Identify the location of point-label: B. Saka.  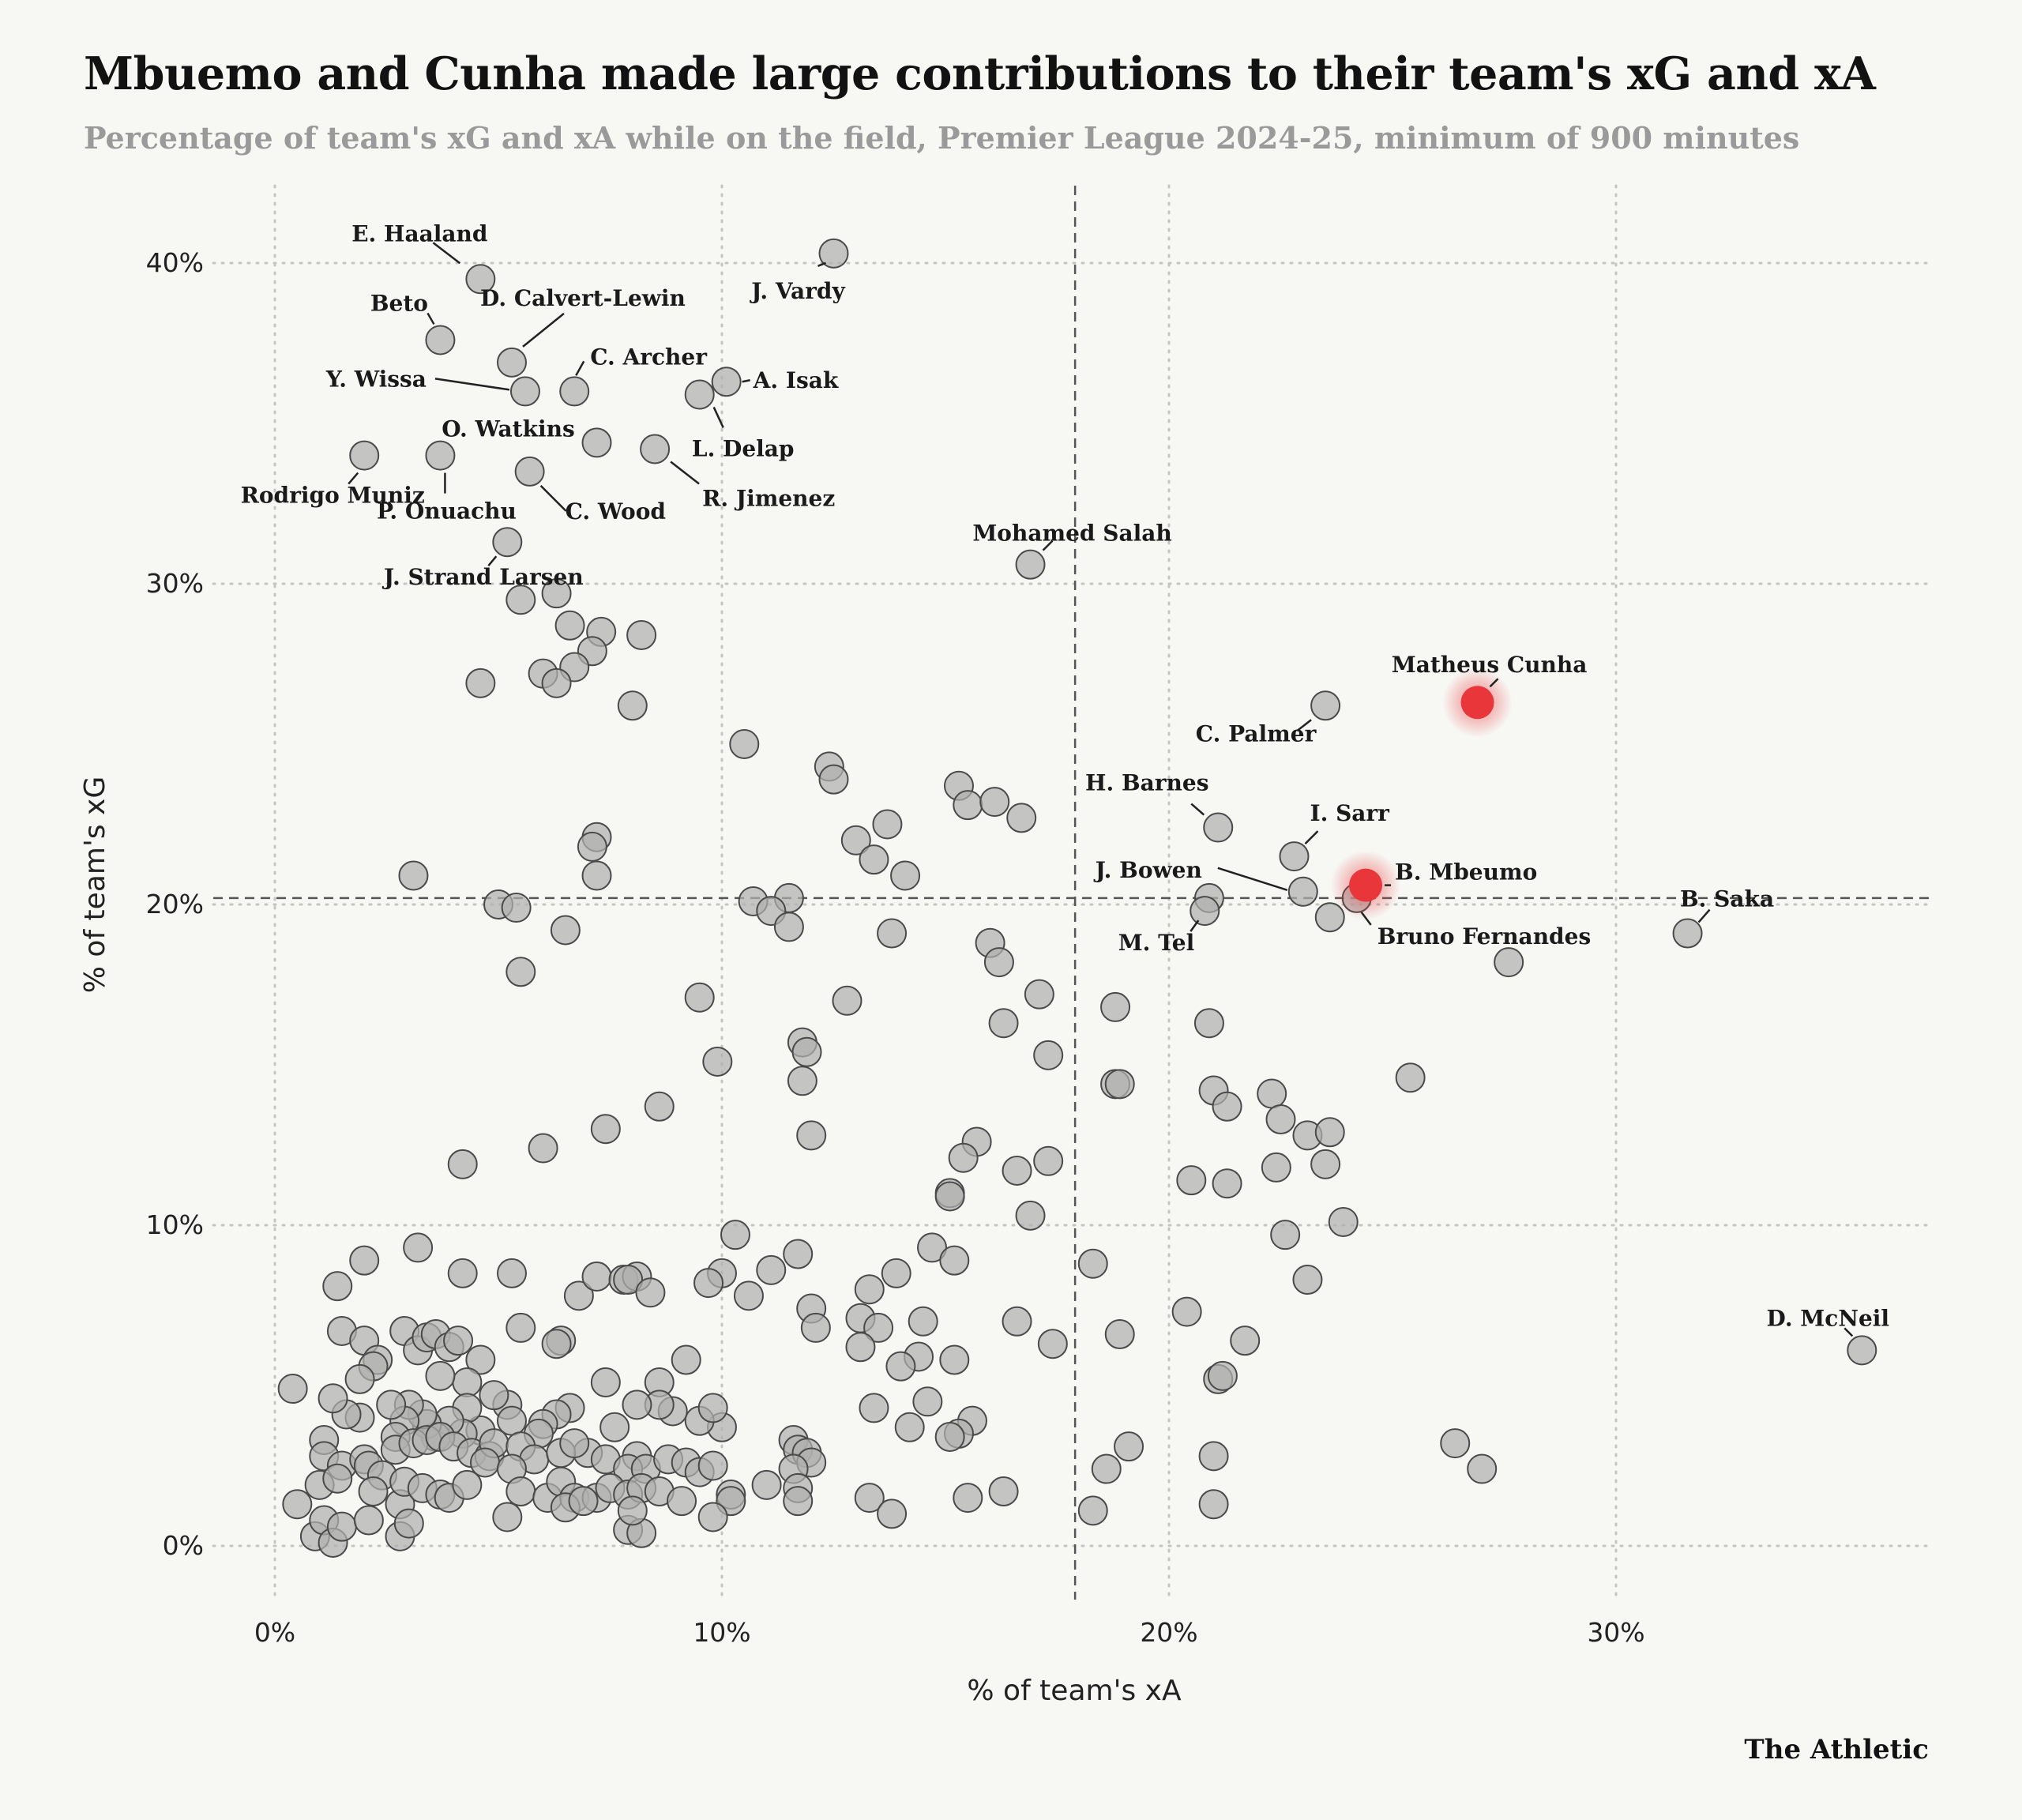
(1727, 899).